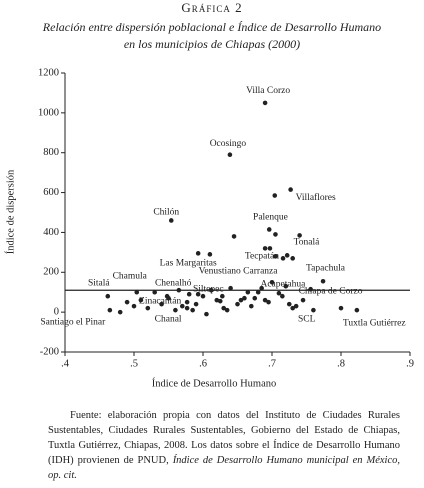 The height and width of the screenshot is (488, 424). What do you see at coordinates (331, 291) in the screenshot?
I see `point-label: Chiapa de Corzo` at bounding box center [331, 291].